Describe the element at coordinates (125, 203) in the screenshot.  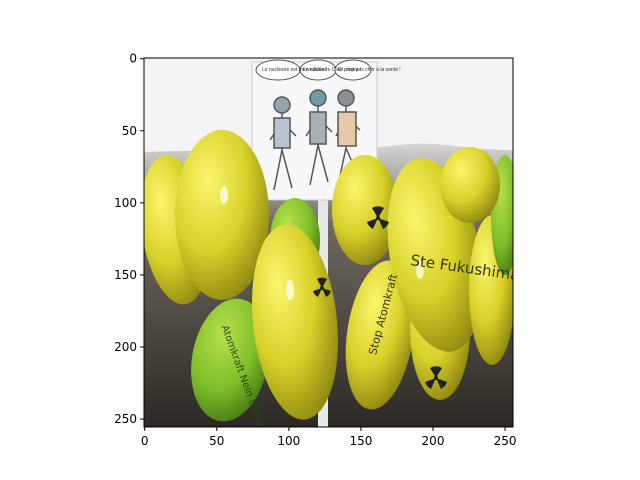
I see `y-tick-label: 100` at that location.